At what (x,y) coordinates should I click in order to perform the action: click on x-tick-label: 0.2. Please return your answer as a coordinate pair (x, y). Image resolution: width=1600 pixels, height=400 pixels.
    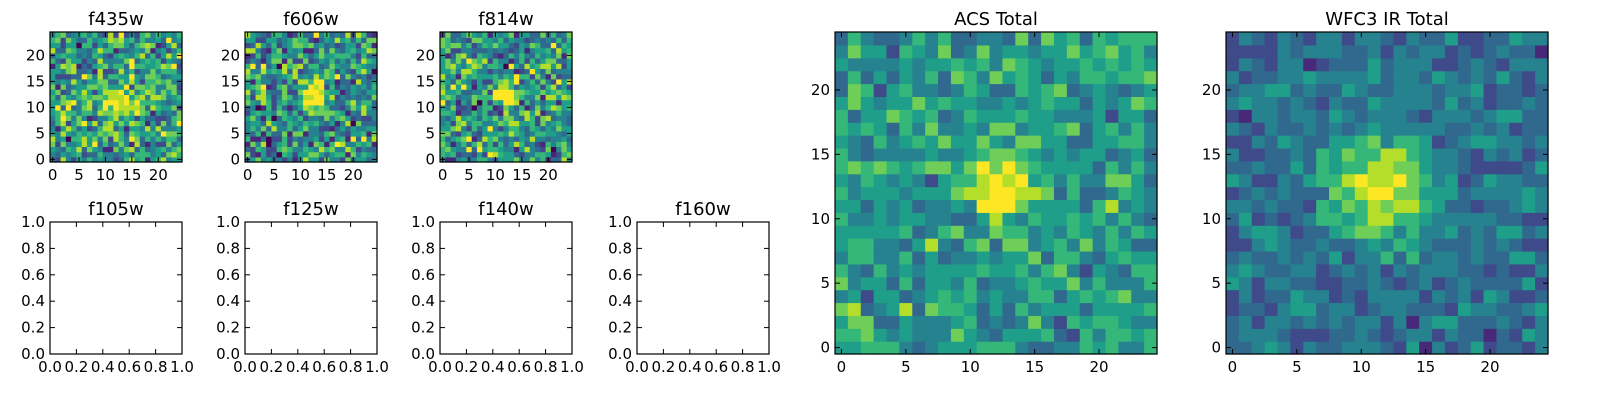
    Looking at the image, I should click on (76, 367).